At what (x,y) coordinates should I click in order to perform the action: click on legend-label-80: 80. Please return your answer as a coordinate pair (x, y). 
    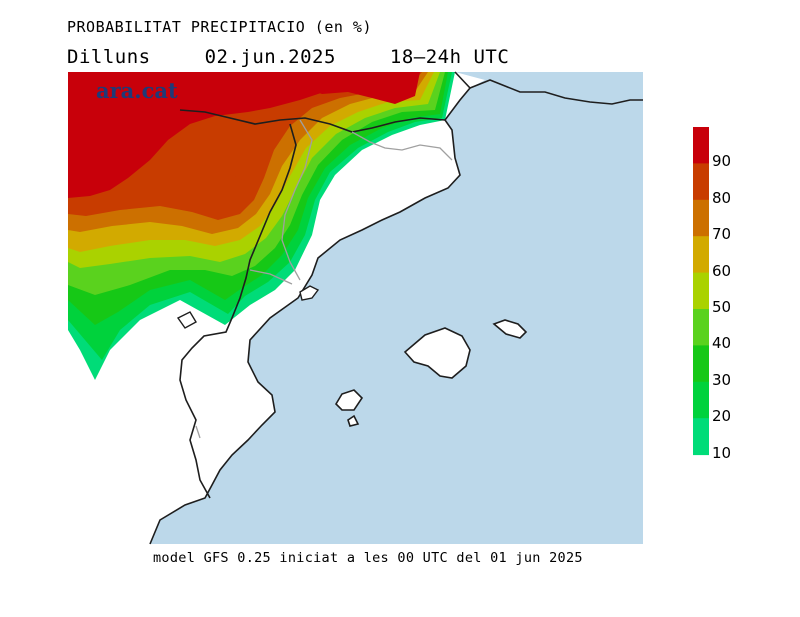
    Looking at the image, I should click on (722, 197).